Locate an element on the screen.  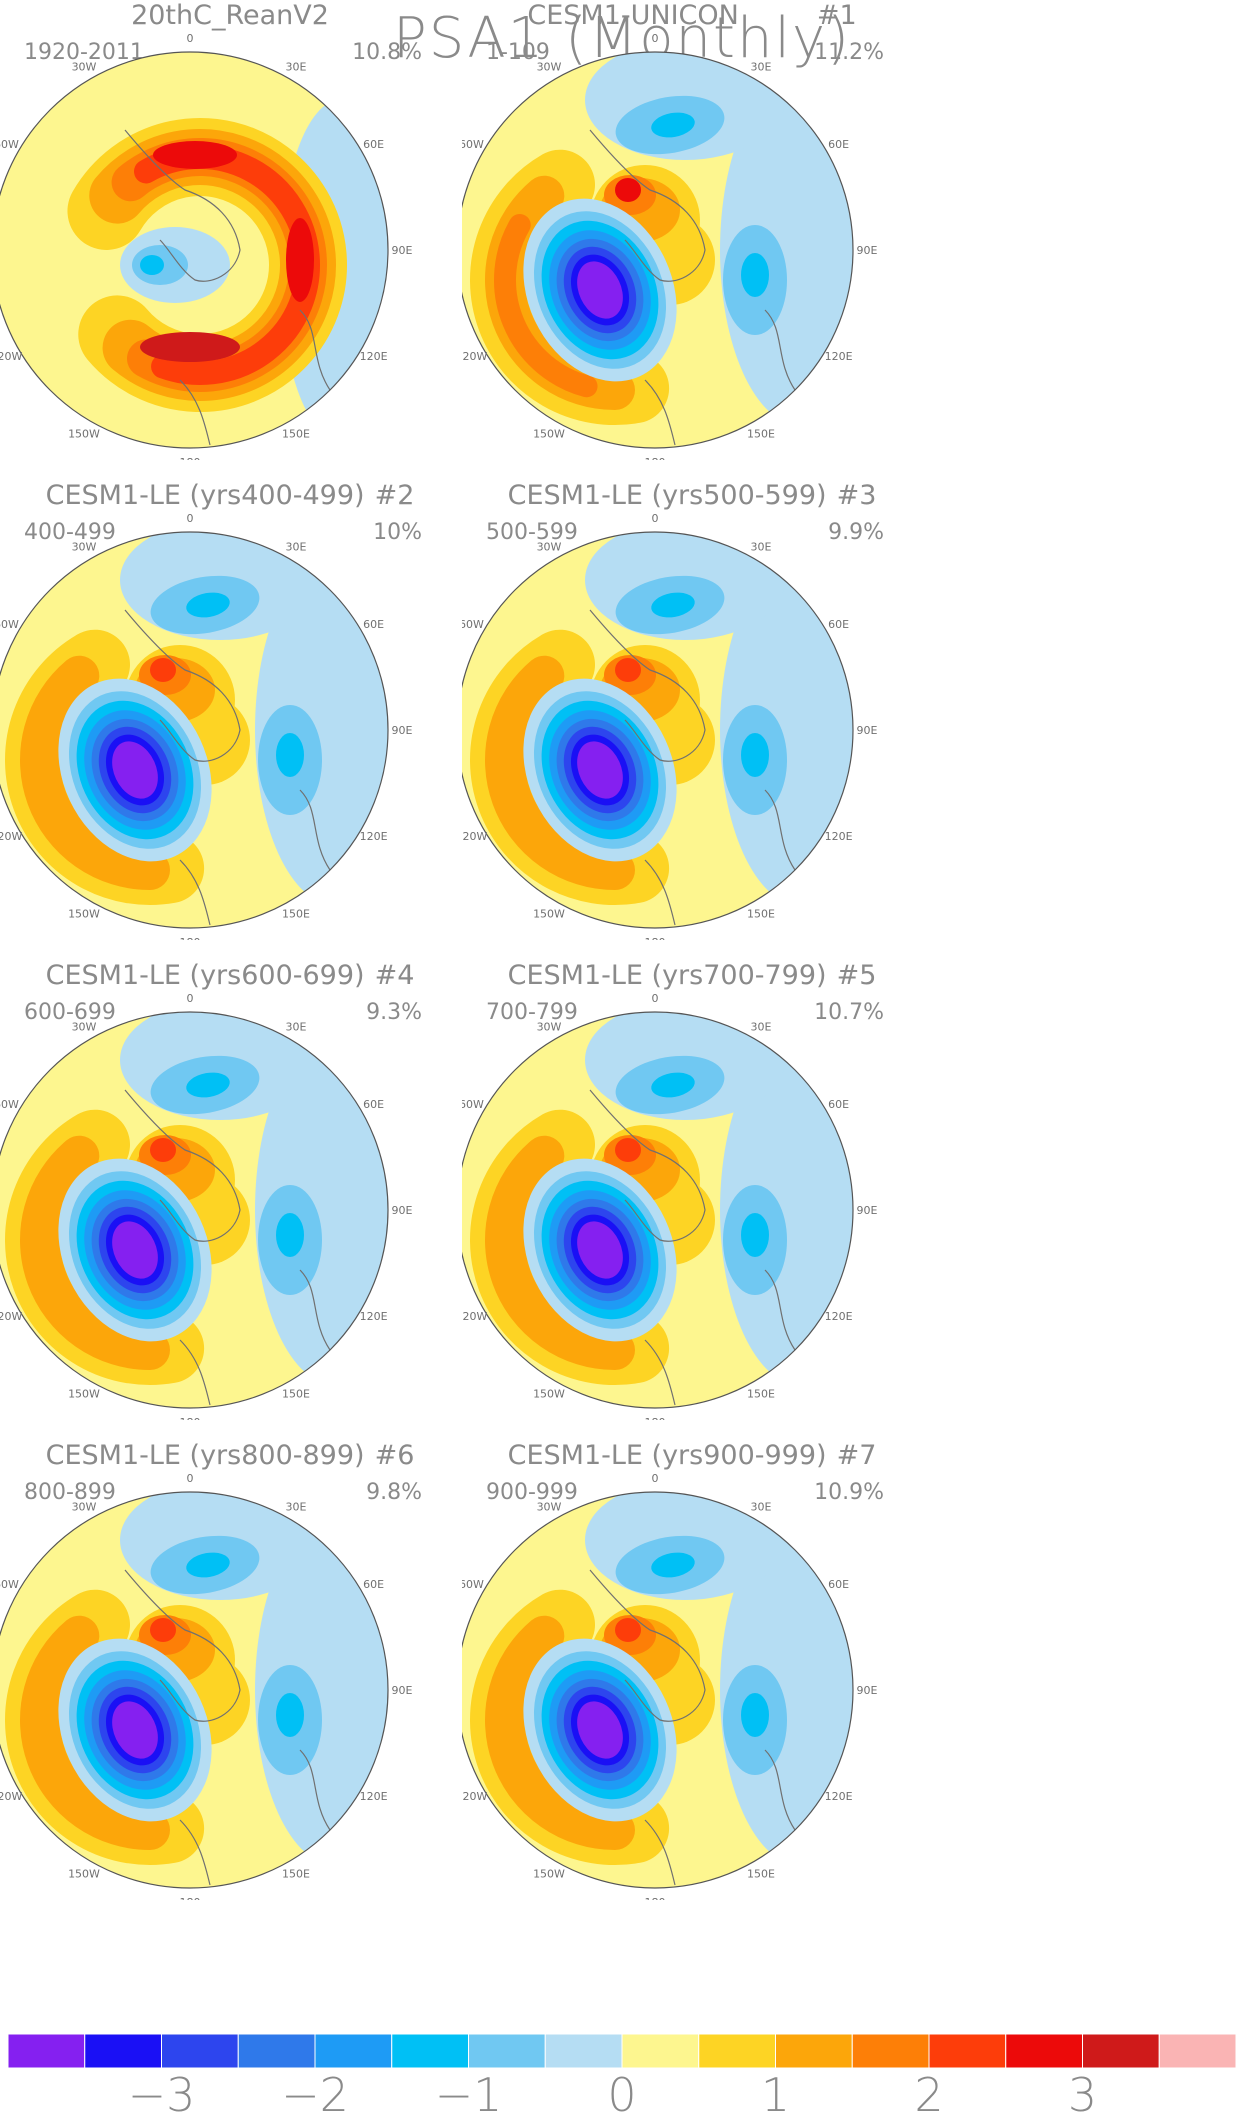
panel-title-text: CESM1-LE (yrs800-899) is located at coordinates (205, 1455).